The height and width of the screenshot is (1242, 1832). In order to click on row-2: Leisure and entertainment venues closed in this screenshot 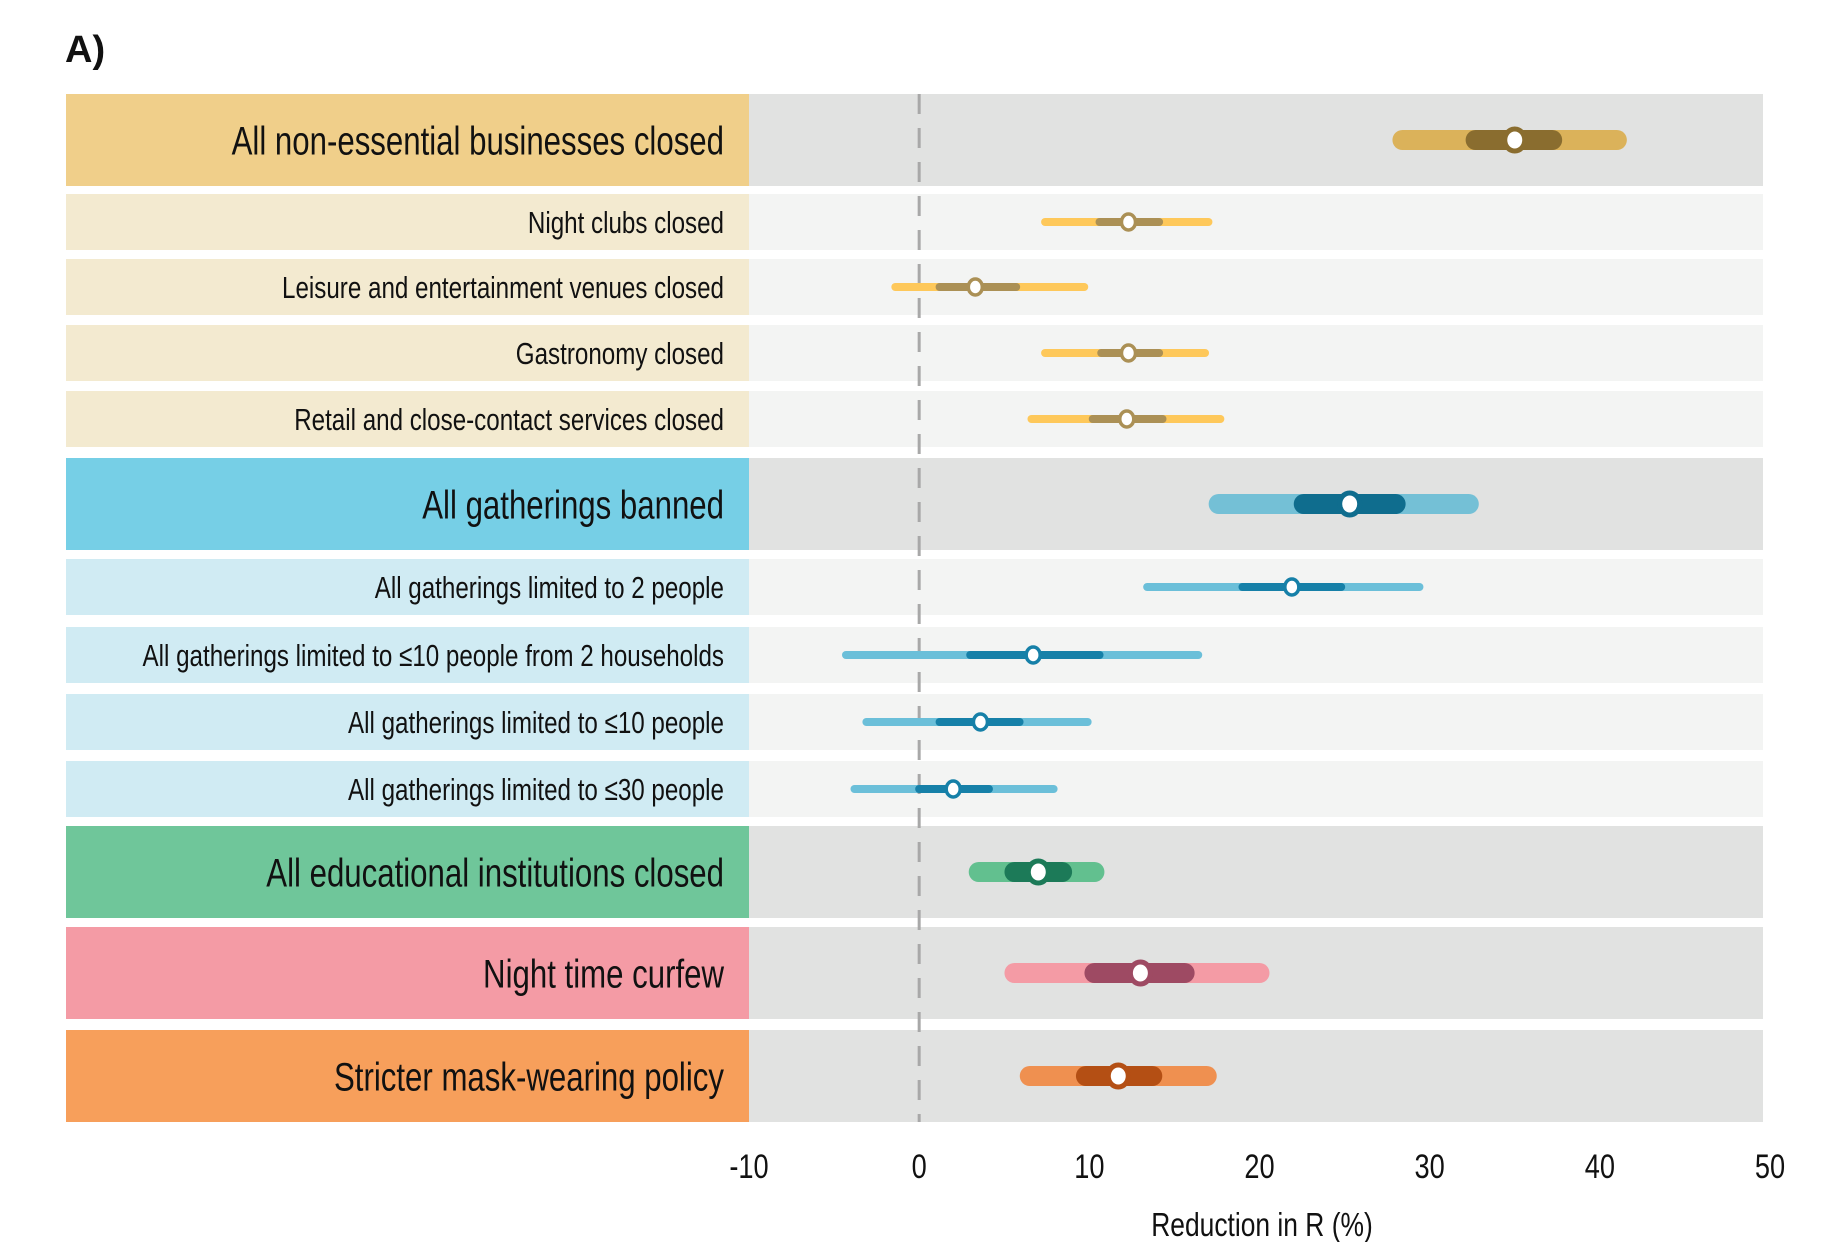, I will do `click(914, 287)`.